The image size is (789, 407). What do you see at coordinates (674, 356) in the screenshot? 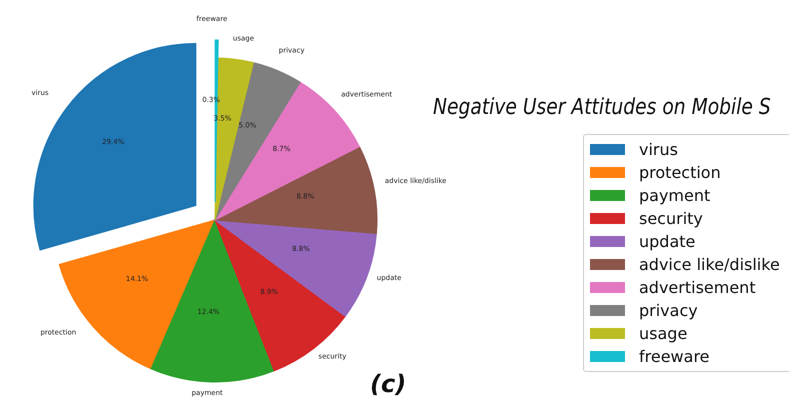
I see `legend-label: freeware` at bounding box center [674, 356].